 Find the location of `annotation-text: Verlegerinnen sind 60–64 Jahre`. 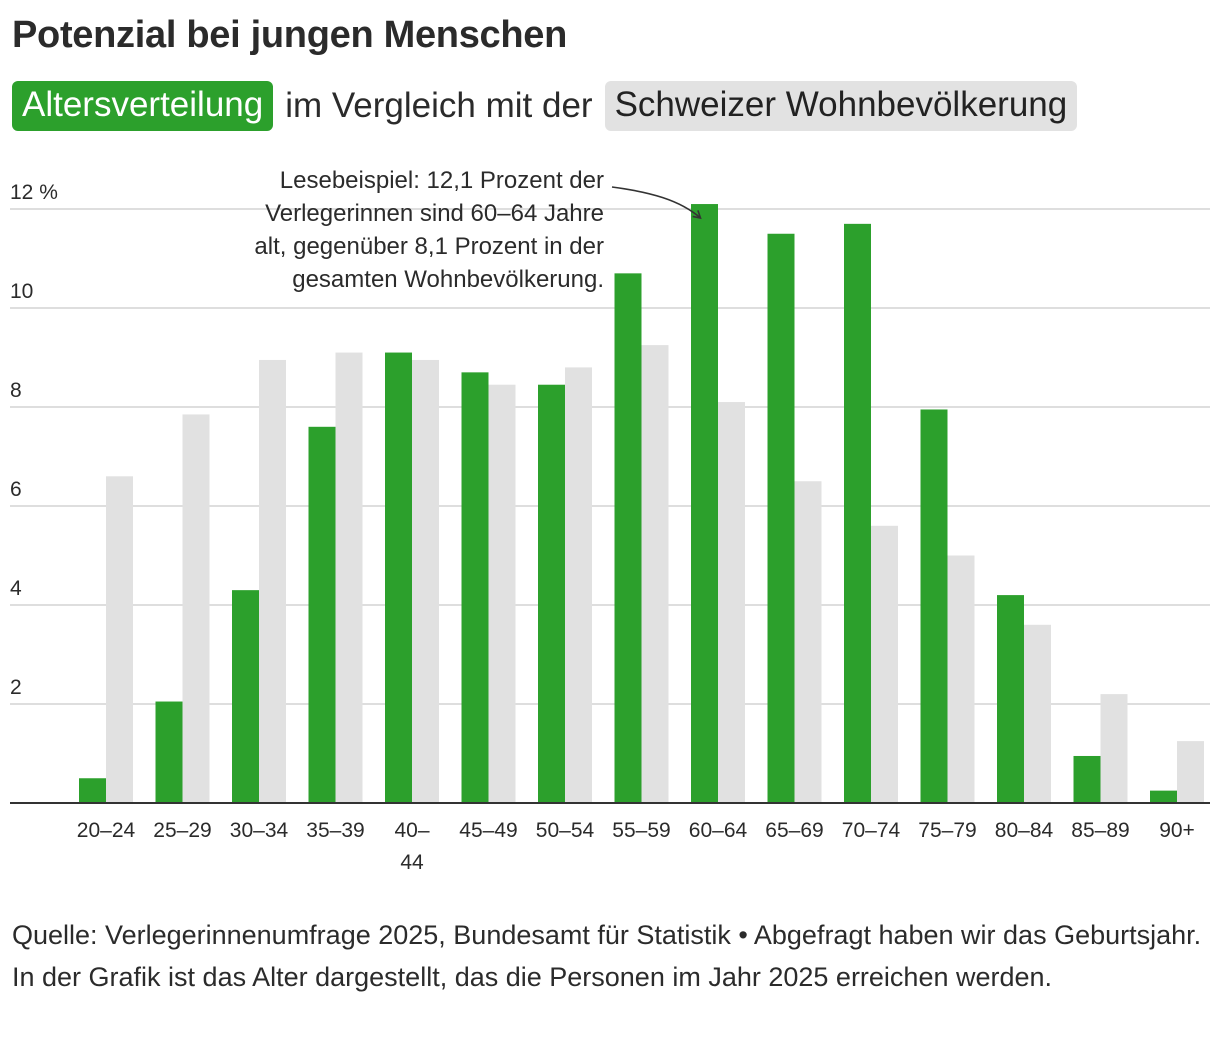

annotation-text: Verlegerinnen sind 60–64 Jahre is located at coordinates (434, 213).